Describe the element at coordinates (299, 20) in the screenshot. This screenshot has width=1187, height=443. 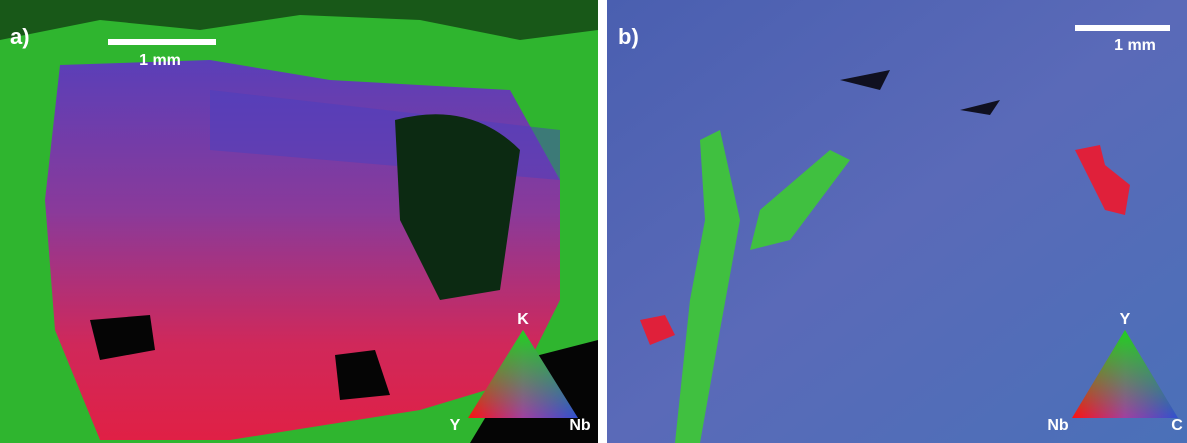
I see `dark-area` at that location.